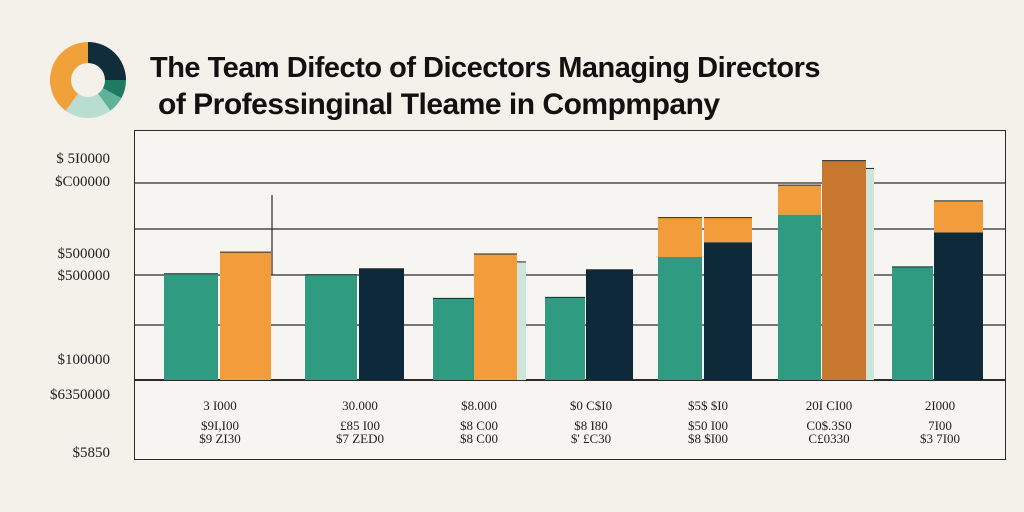 The image size is (1024, 512). Describe the element at coordinates (82, 182) in the screenshot. I see `y-tick-label: $C00000` at that location.